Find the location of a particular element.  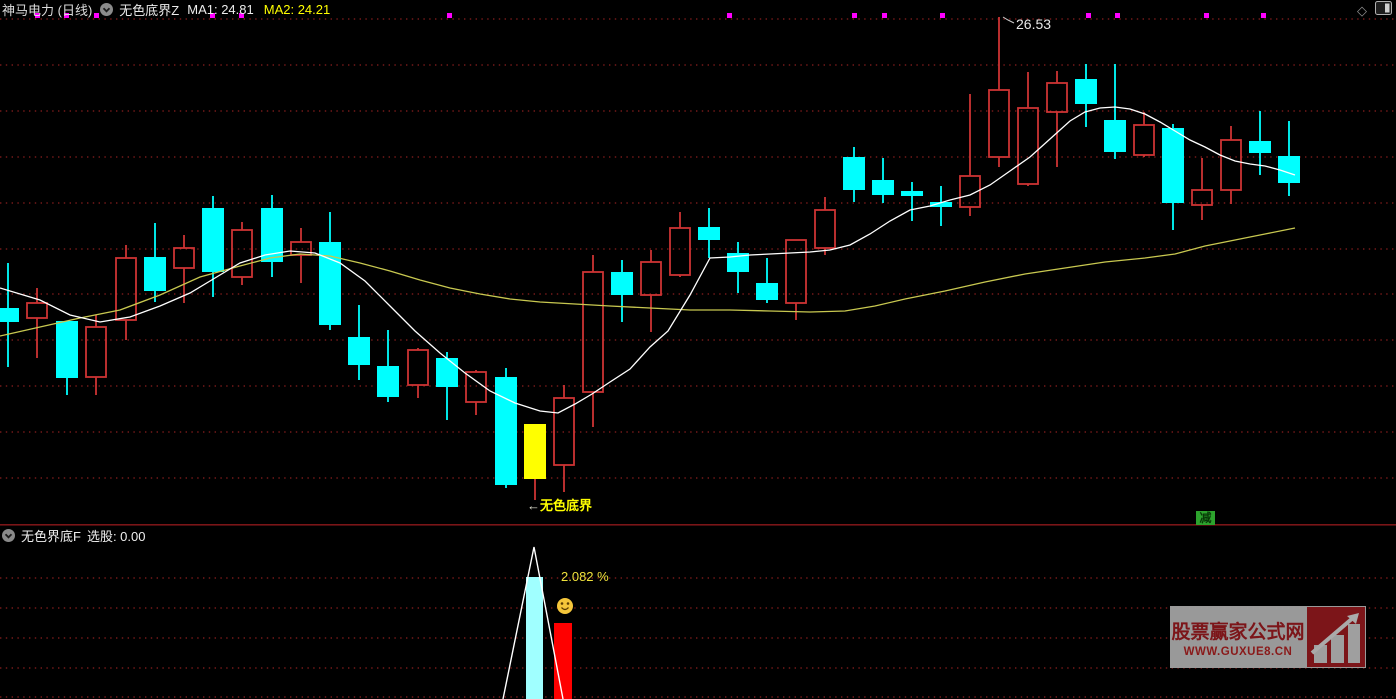

ma2-value: MA2: 24.21 is located at coordinates (297, 9).